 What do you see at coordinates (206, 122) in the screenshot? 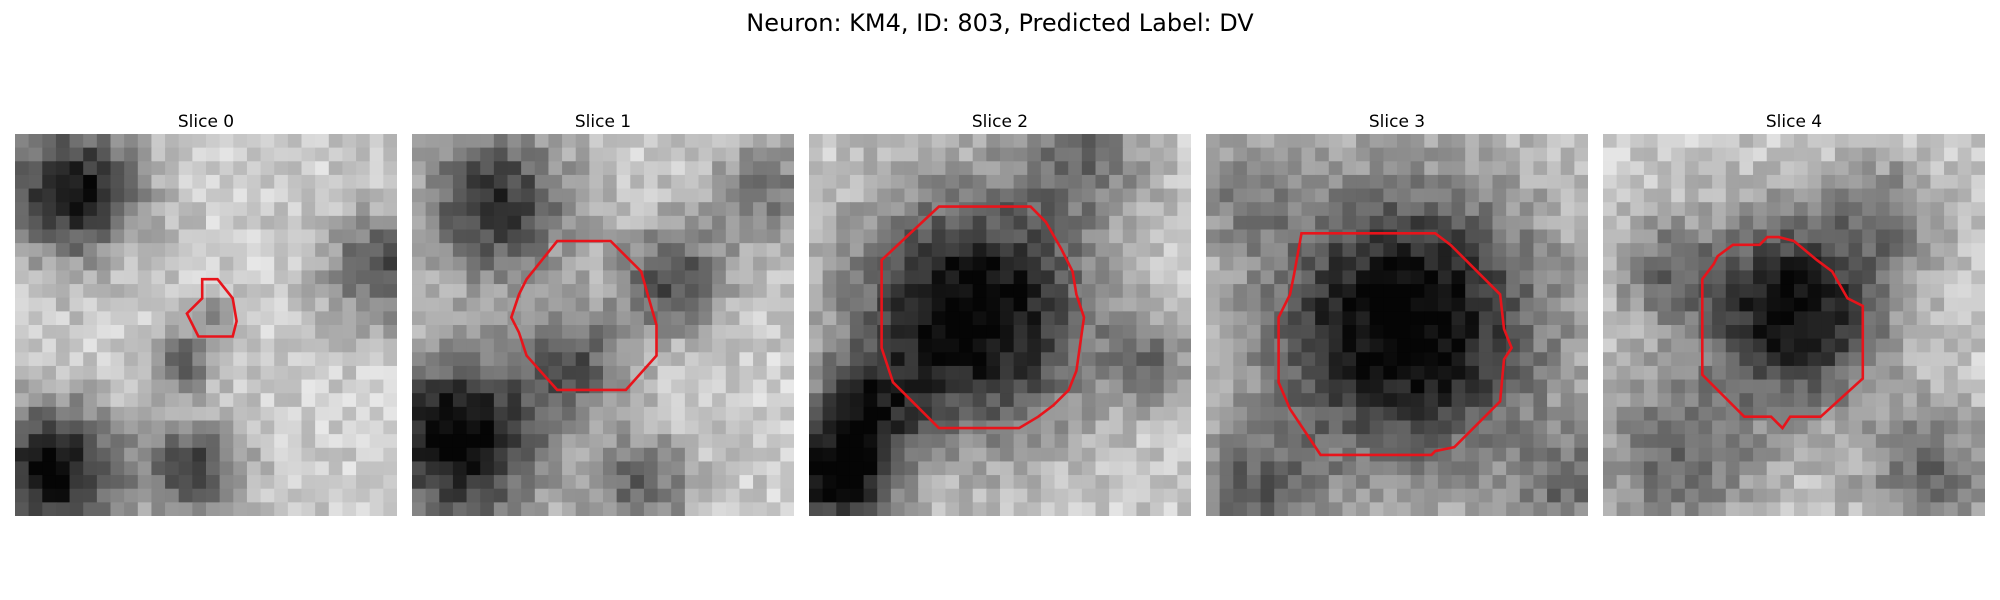
I see `slice-title-0: Slice 0` at bounding box center [206, 122].